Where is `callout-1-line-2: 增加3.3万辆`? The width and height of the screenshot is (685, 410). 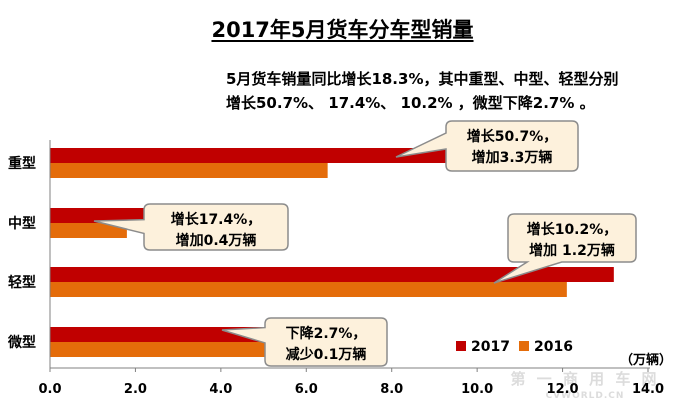
callout-1-line-2: 增加3.3万辆 is located at coordinates (512, 157).